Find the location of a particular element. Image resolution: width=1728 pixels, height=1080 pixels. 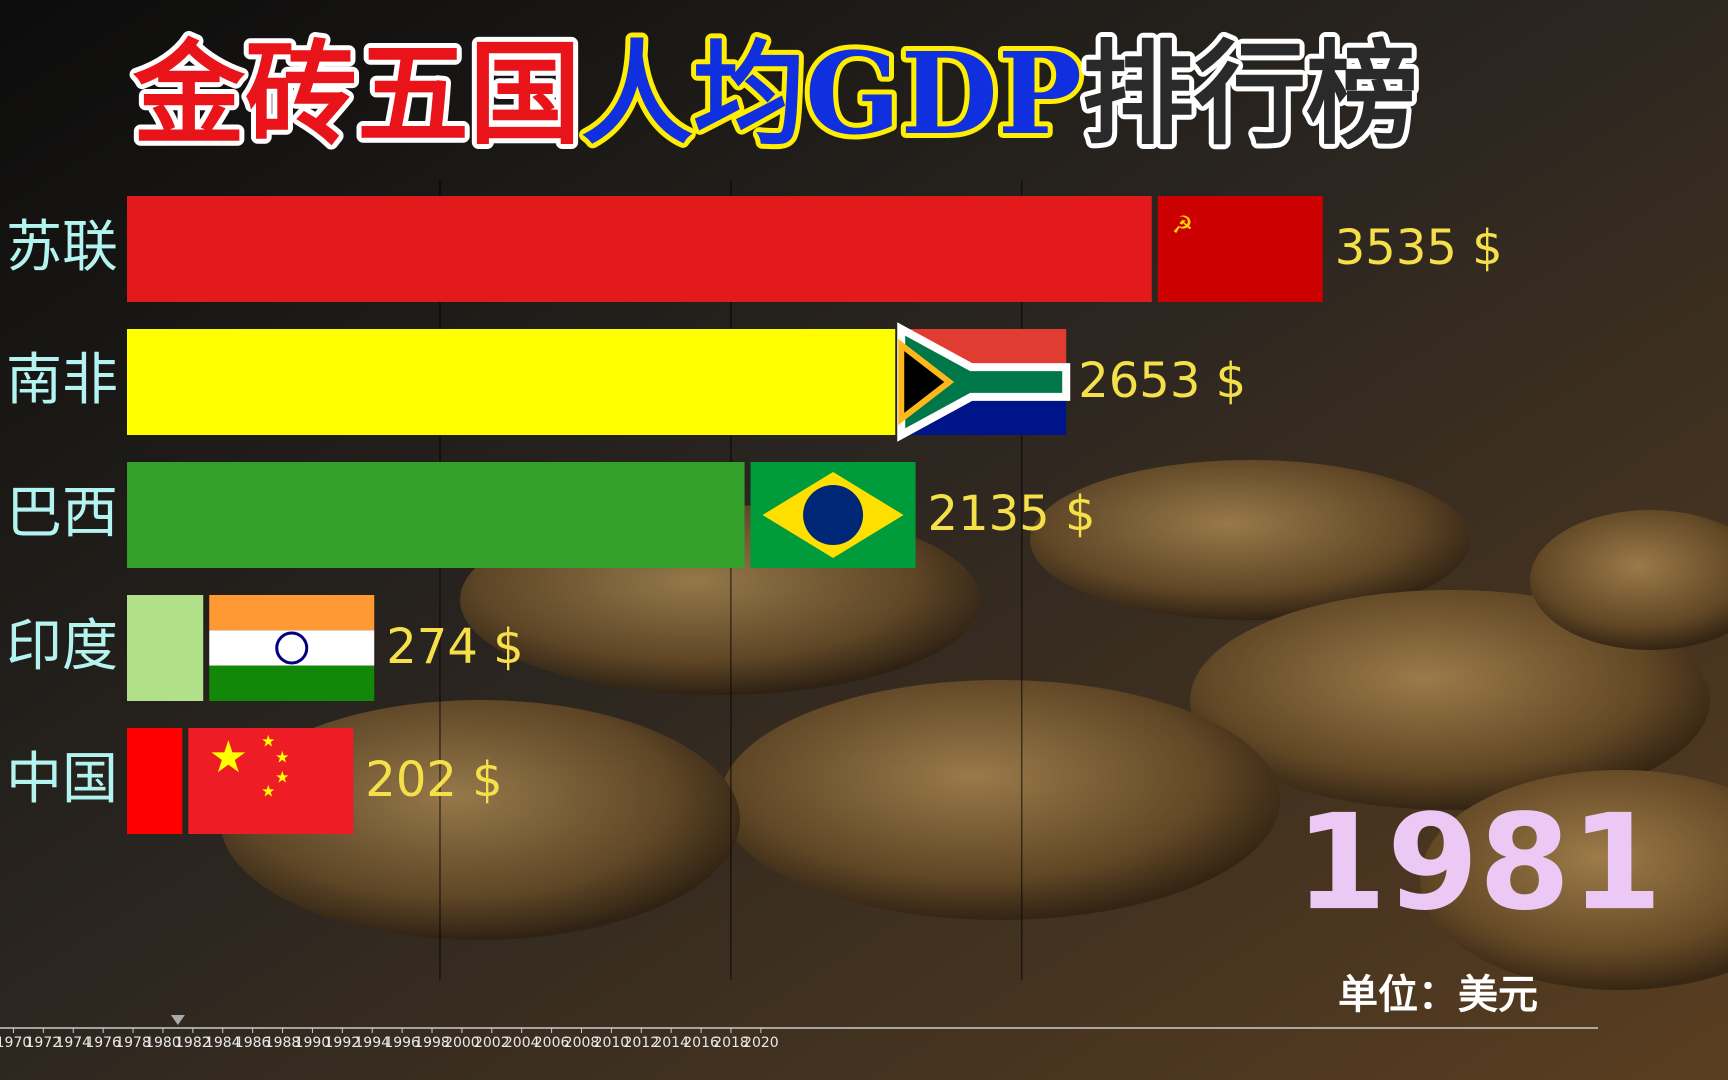

timeline-tick-label: 1994 is located at coordinates (372, 1043).